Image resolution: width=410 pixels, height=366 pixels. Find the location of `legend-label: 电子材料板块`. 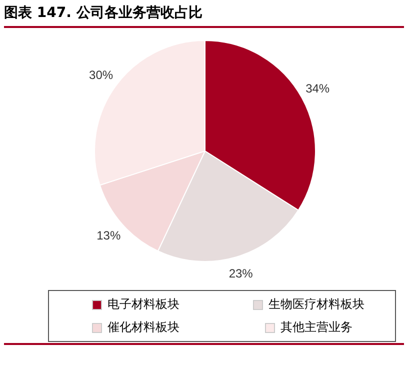

legend-label: 电子材料板块 is located at coordinates (144, 304).